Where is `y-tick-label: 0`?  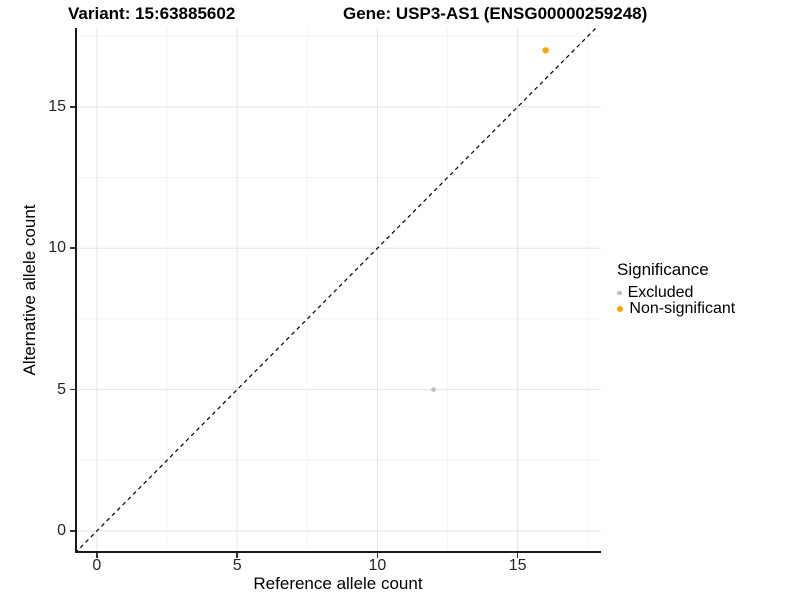
y-tick-label: 0 is located at coordinates (61, 530).